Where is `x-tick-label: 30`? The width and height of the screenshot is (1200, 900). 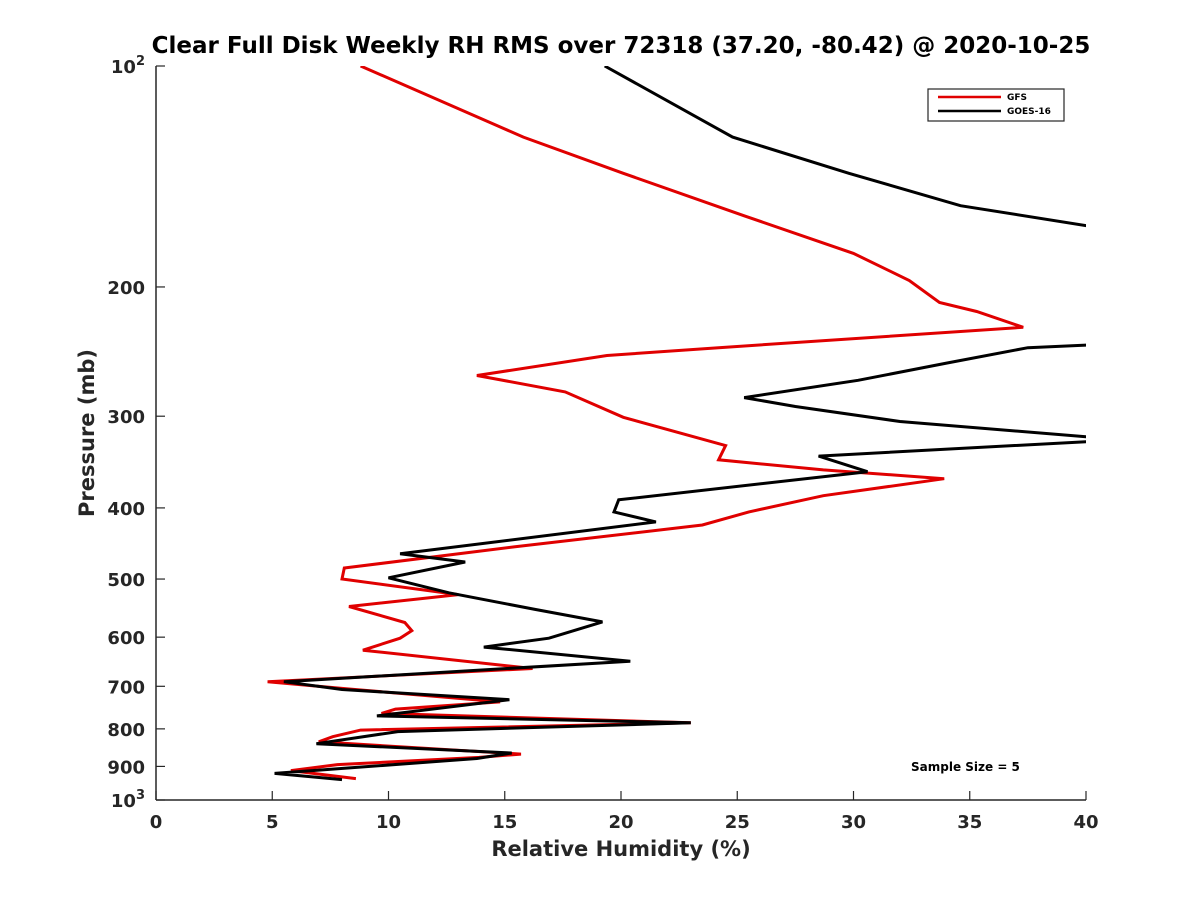 x-tick-label: 30 is located at coordinates (853, 822).